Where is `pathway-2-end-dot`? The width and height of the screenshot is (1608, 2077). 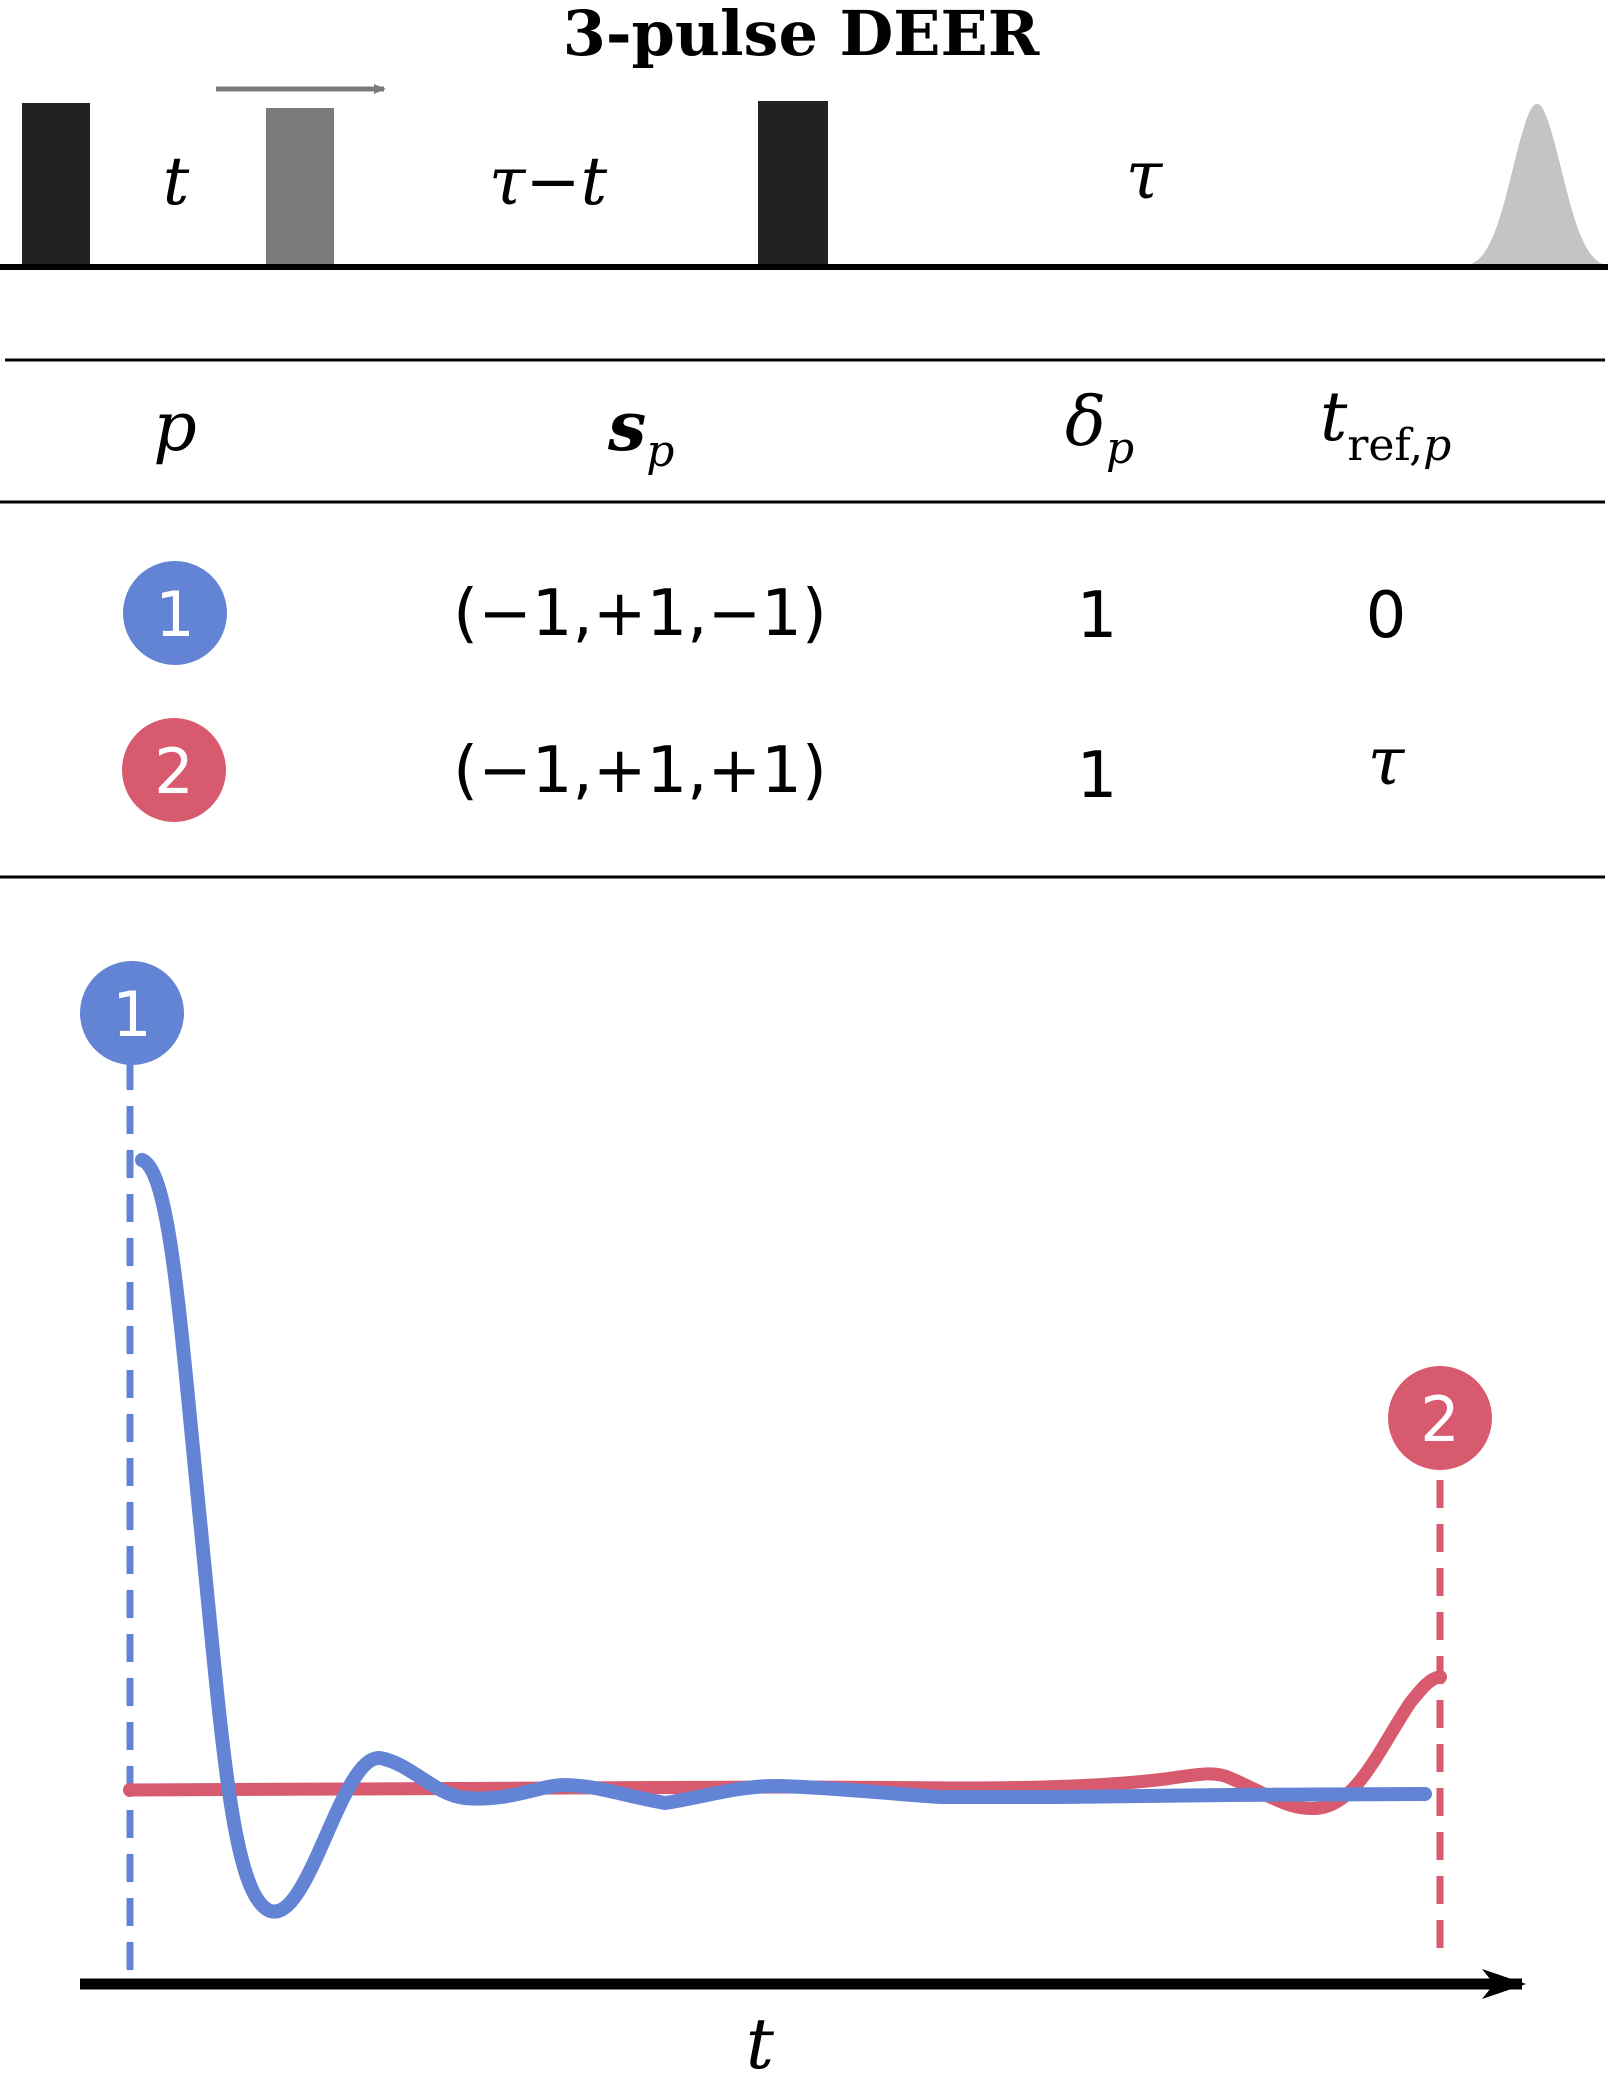
pathway-2-end-dot is located at coordinates (1440, 1677).